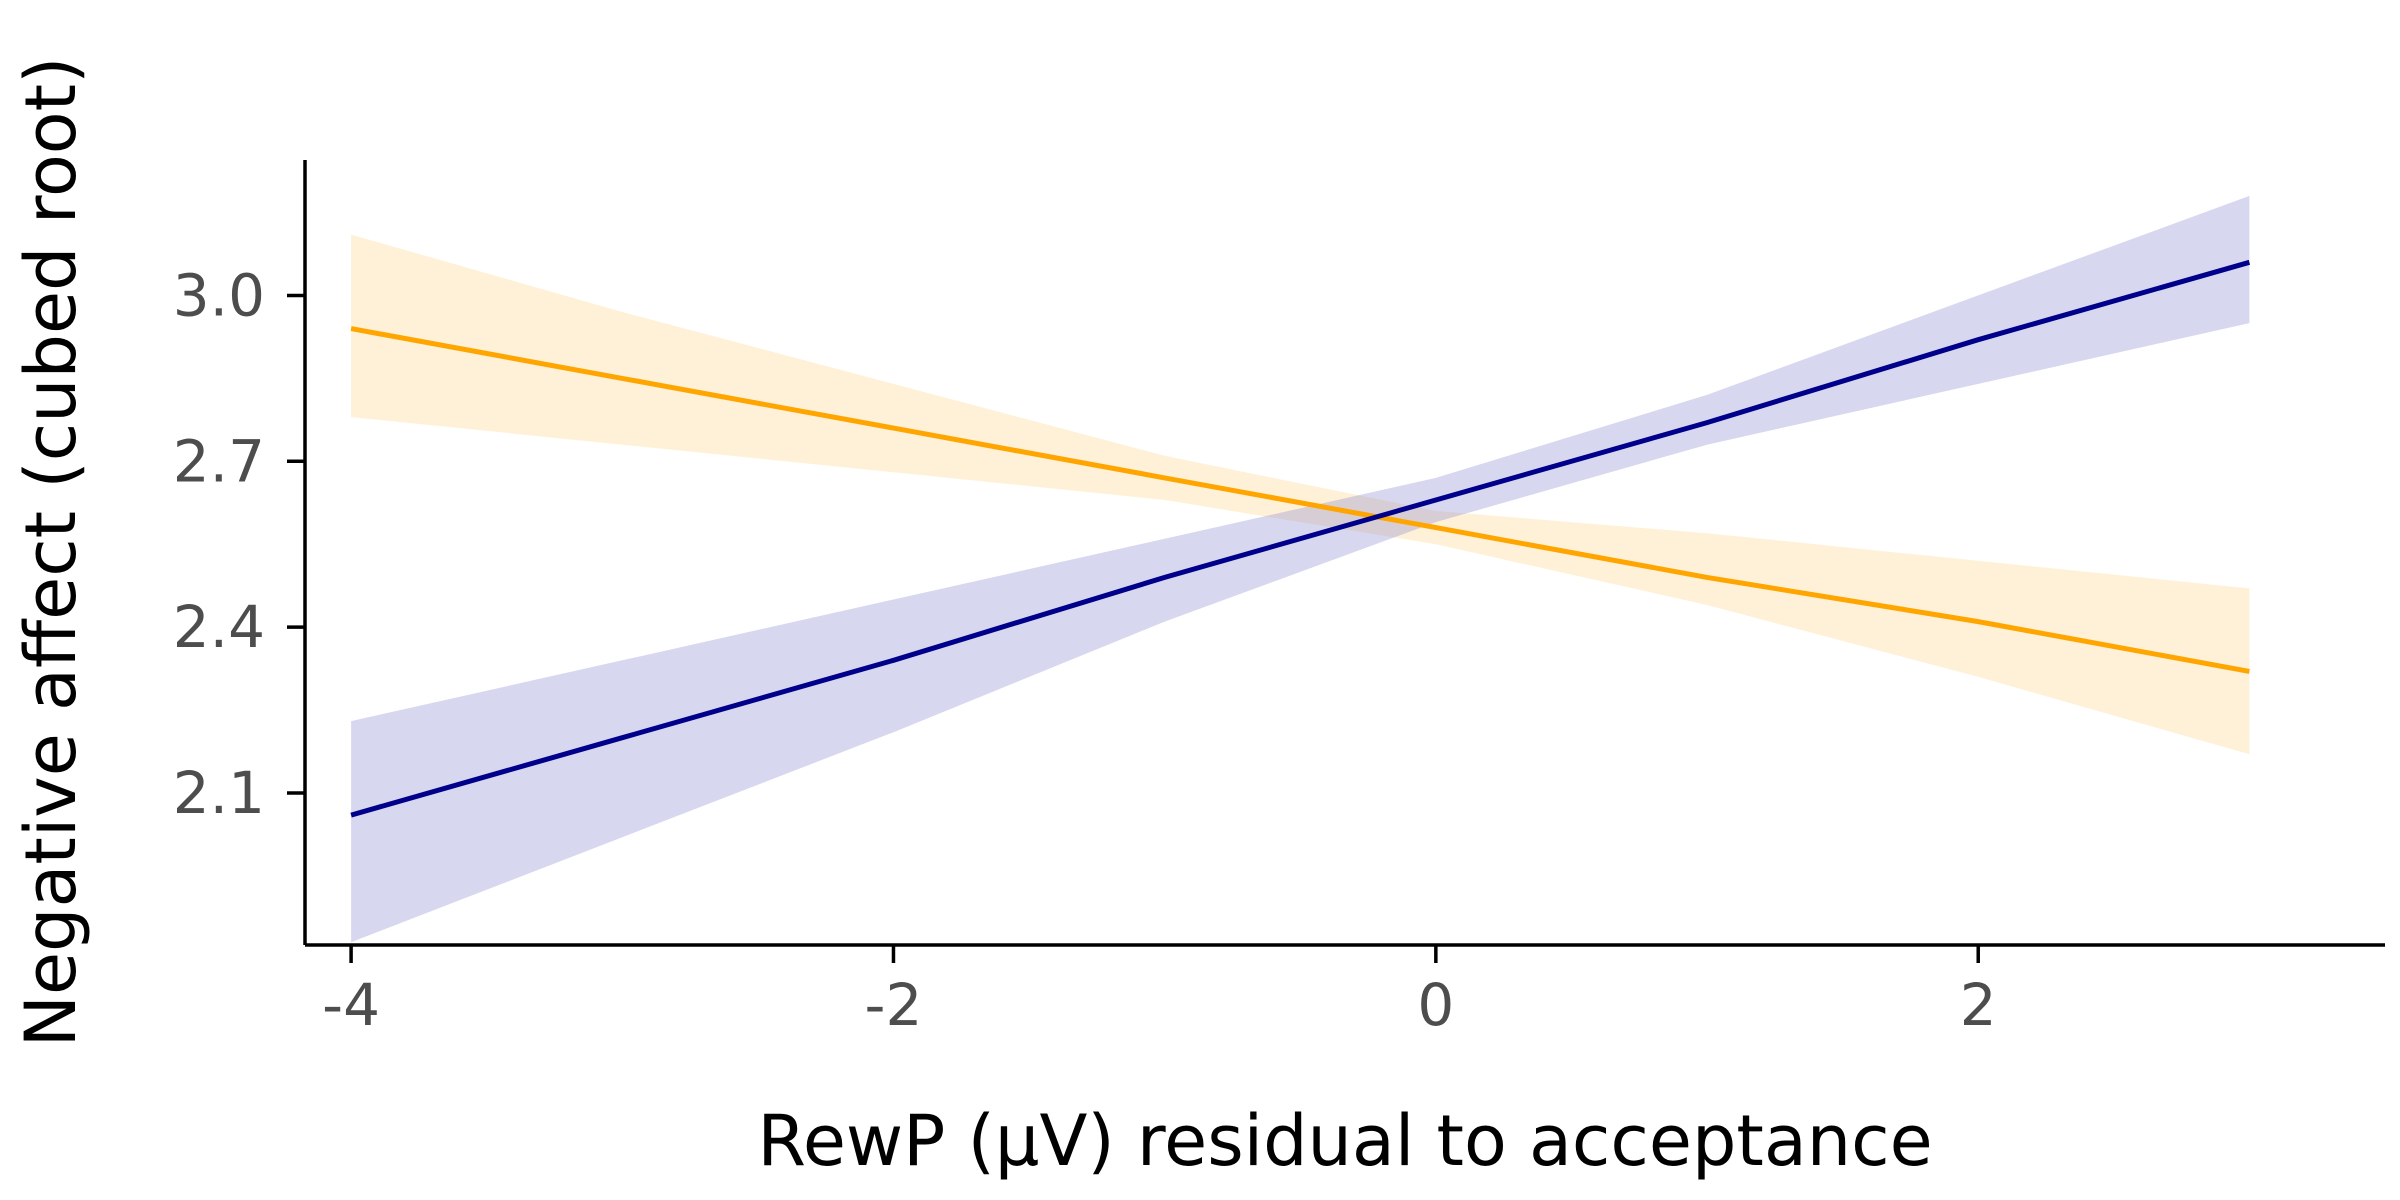 The image size is (2400, 1200). I want to click on y-tick-label: 2.4, so click(219, 627).